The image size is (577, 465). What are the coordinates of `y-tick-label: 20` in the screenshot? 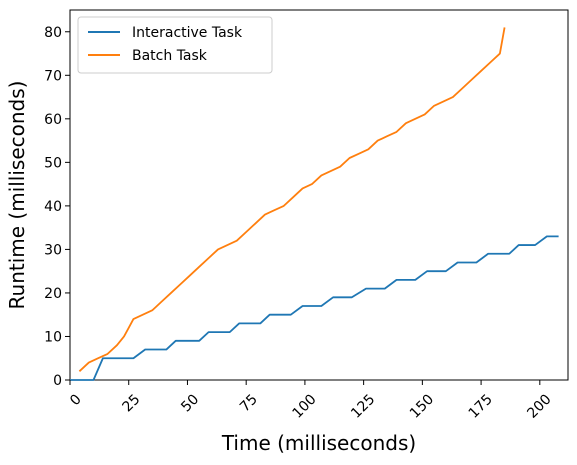 It's located at (53, 294).